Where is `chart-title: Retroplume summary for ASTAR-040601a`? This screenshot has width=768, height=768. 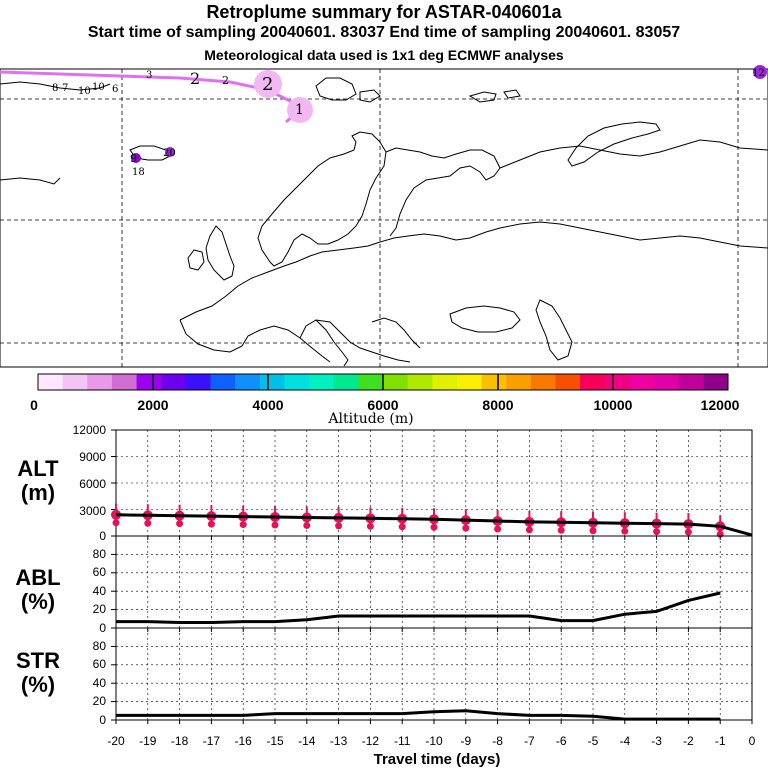 chart-title: Retroplume summary for ASTAR-040601a is located at coordinates (384, 12).